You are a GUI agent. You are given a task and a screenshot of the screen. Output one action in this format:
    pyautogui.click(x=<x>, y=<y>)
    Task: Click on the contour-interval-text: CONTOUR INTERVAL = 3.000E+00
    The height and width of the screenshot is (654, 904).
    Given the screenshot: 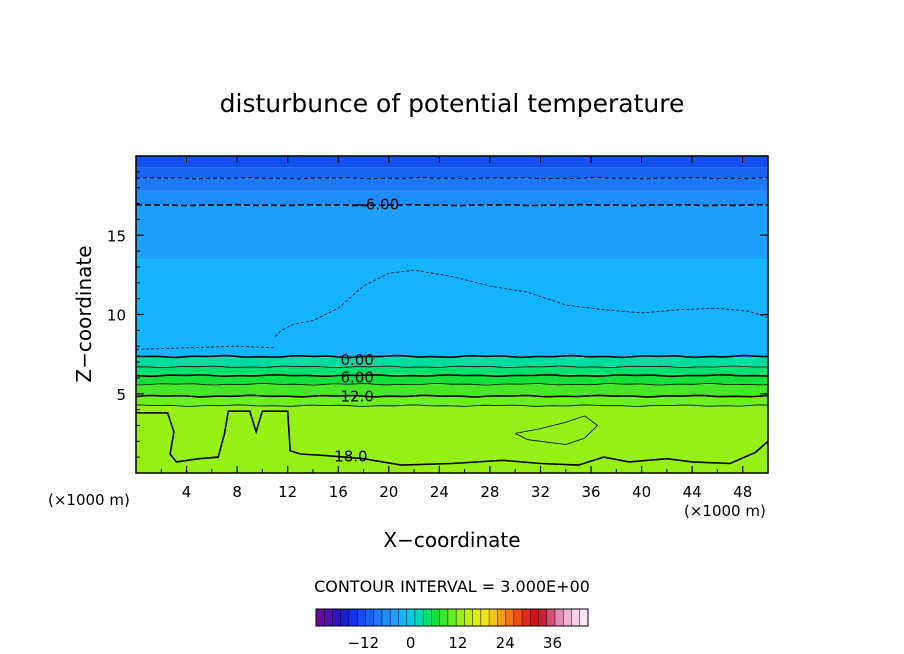 What is the action you would take?
    pyautogui.click(x=452, y=586)
    